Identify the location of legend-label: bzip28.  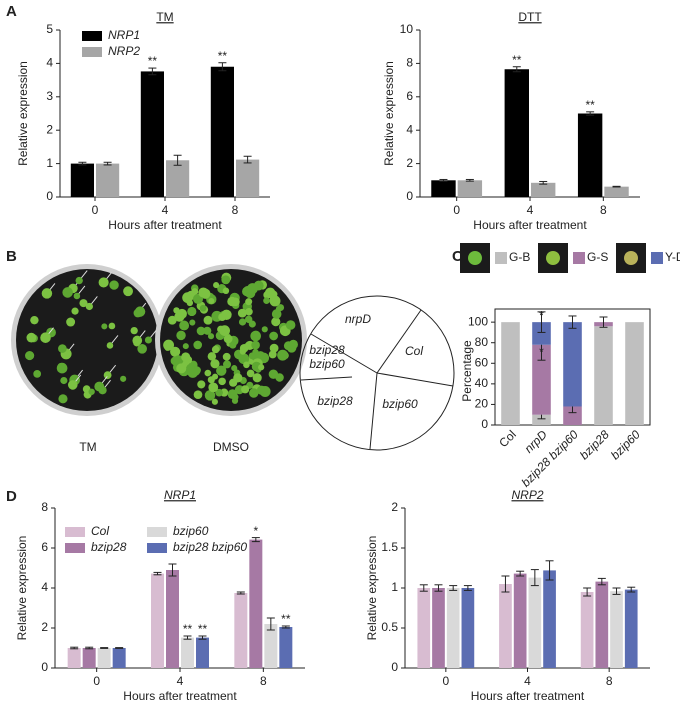
(109, 547).